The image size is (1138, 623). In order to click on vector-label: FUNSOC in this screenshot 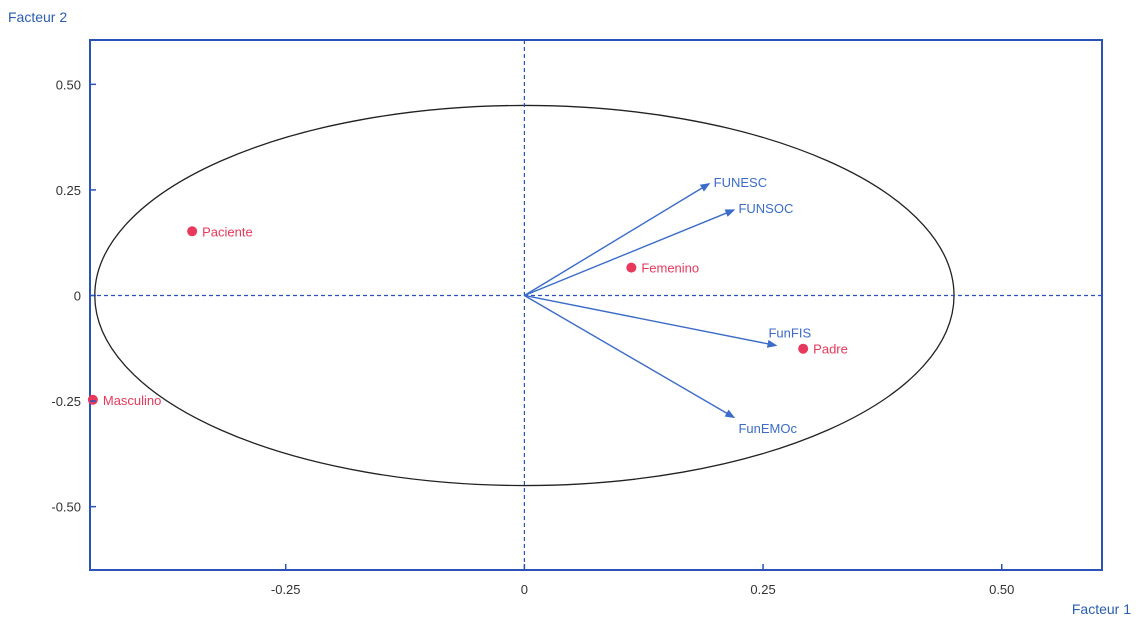, I will do `click(765, 208)`.